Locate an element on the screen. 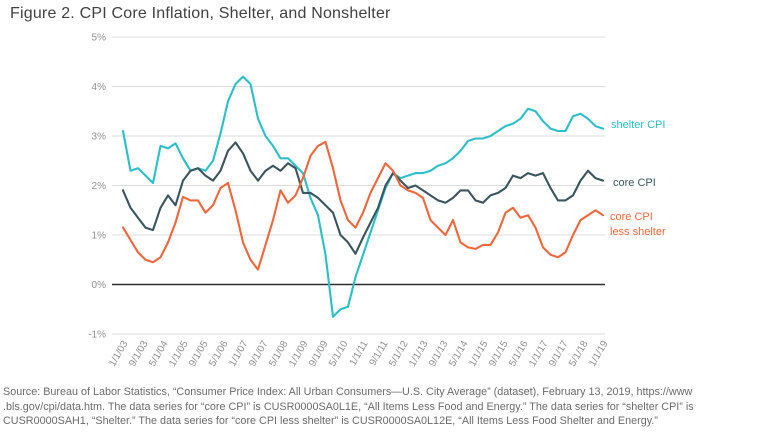 The image size is (768, 440). y-tick-label: 4% is located at coordinates (99, 87).